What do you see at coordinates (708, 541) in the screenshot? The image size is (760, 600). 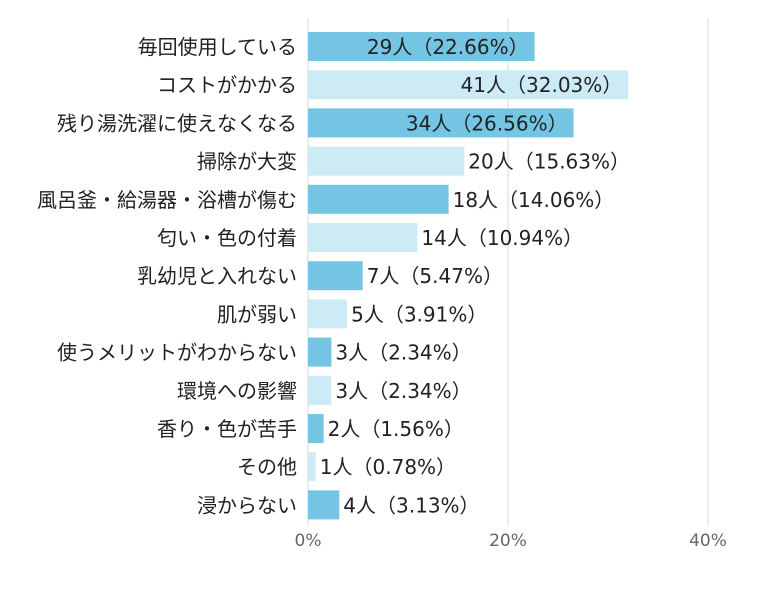 I see `x-tick-label-40pct: 40%` at bounding box center [708, 541].